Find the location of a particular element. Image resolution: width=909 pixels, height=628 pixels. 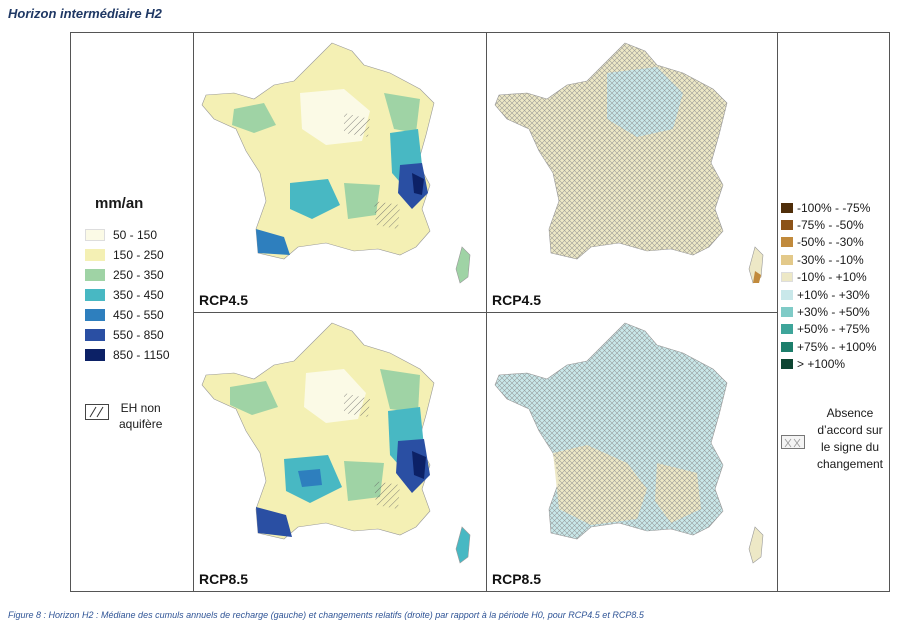

map-panel-recharge-rcp85: RCP8.5 is located at coordinates (340, 452).